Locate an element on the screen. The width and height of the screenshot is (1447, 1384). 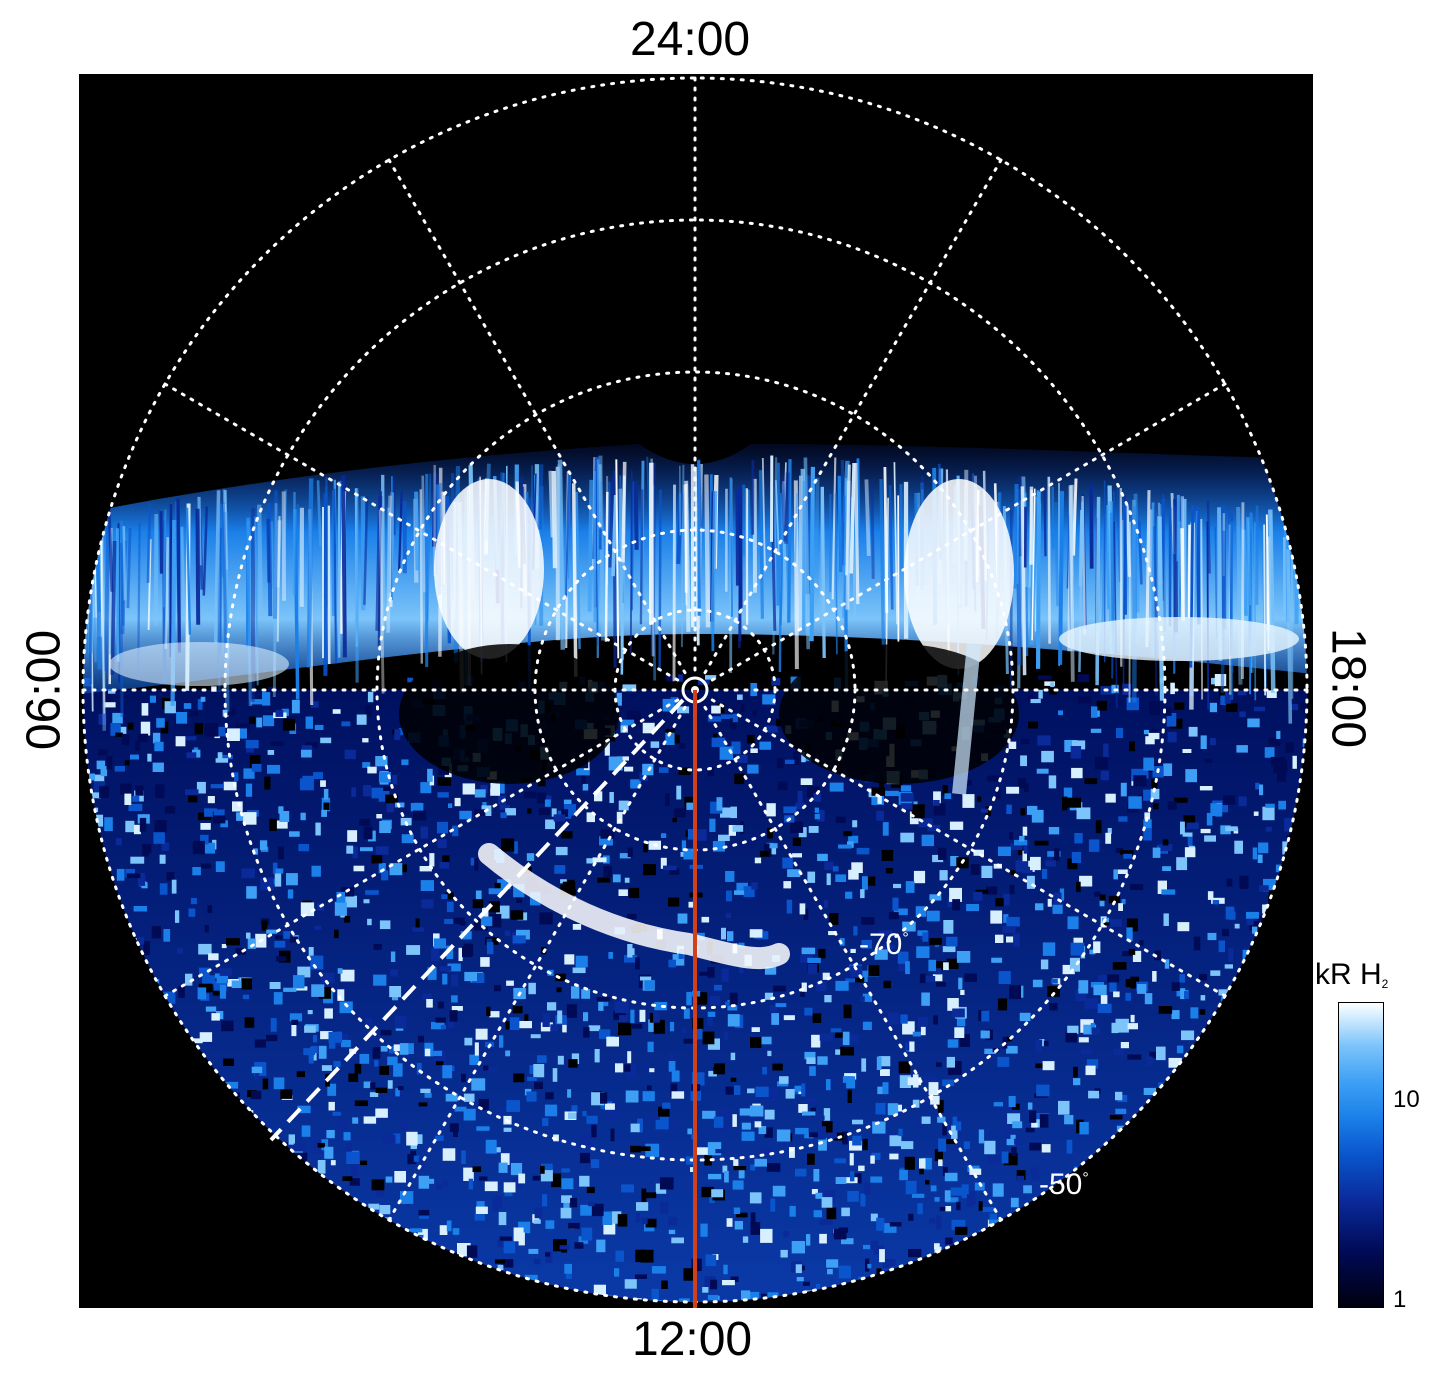
graticule-meridian is located at coordinates (968, 848).